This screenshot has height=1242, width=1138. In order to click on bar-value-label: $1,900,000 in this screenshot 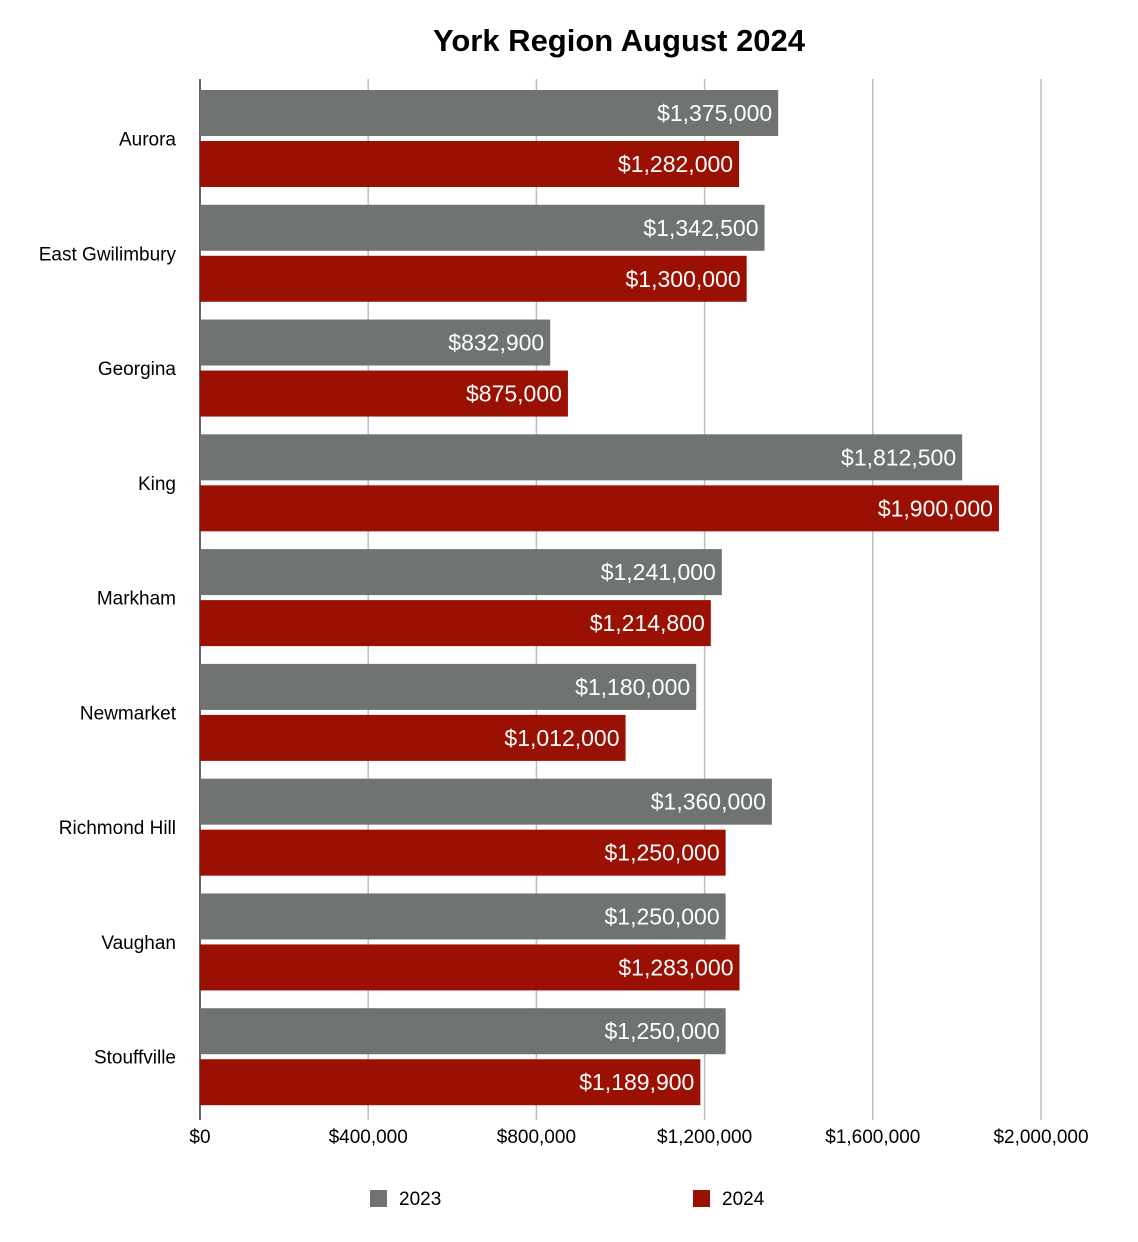, I will do `click(935, 508)`.